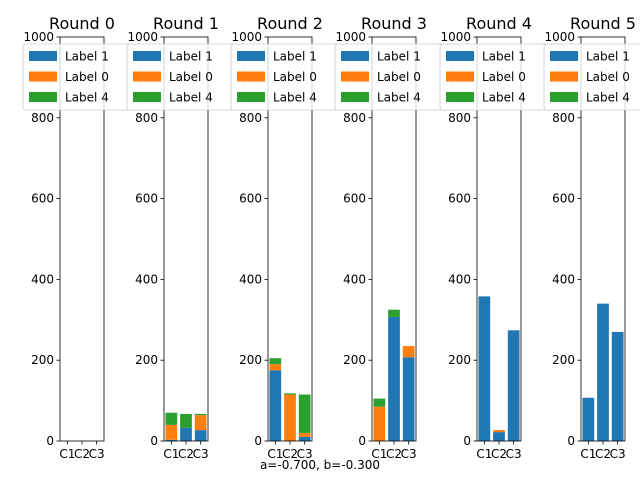 This screenshot has width=640, height=480. Describe the element at coordinates (504, 57) in the screenshot. I see `legend-label-4-0: Label 1` at that location.